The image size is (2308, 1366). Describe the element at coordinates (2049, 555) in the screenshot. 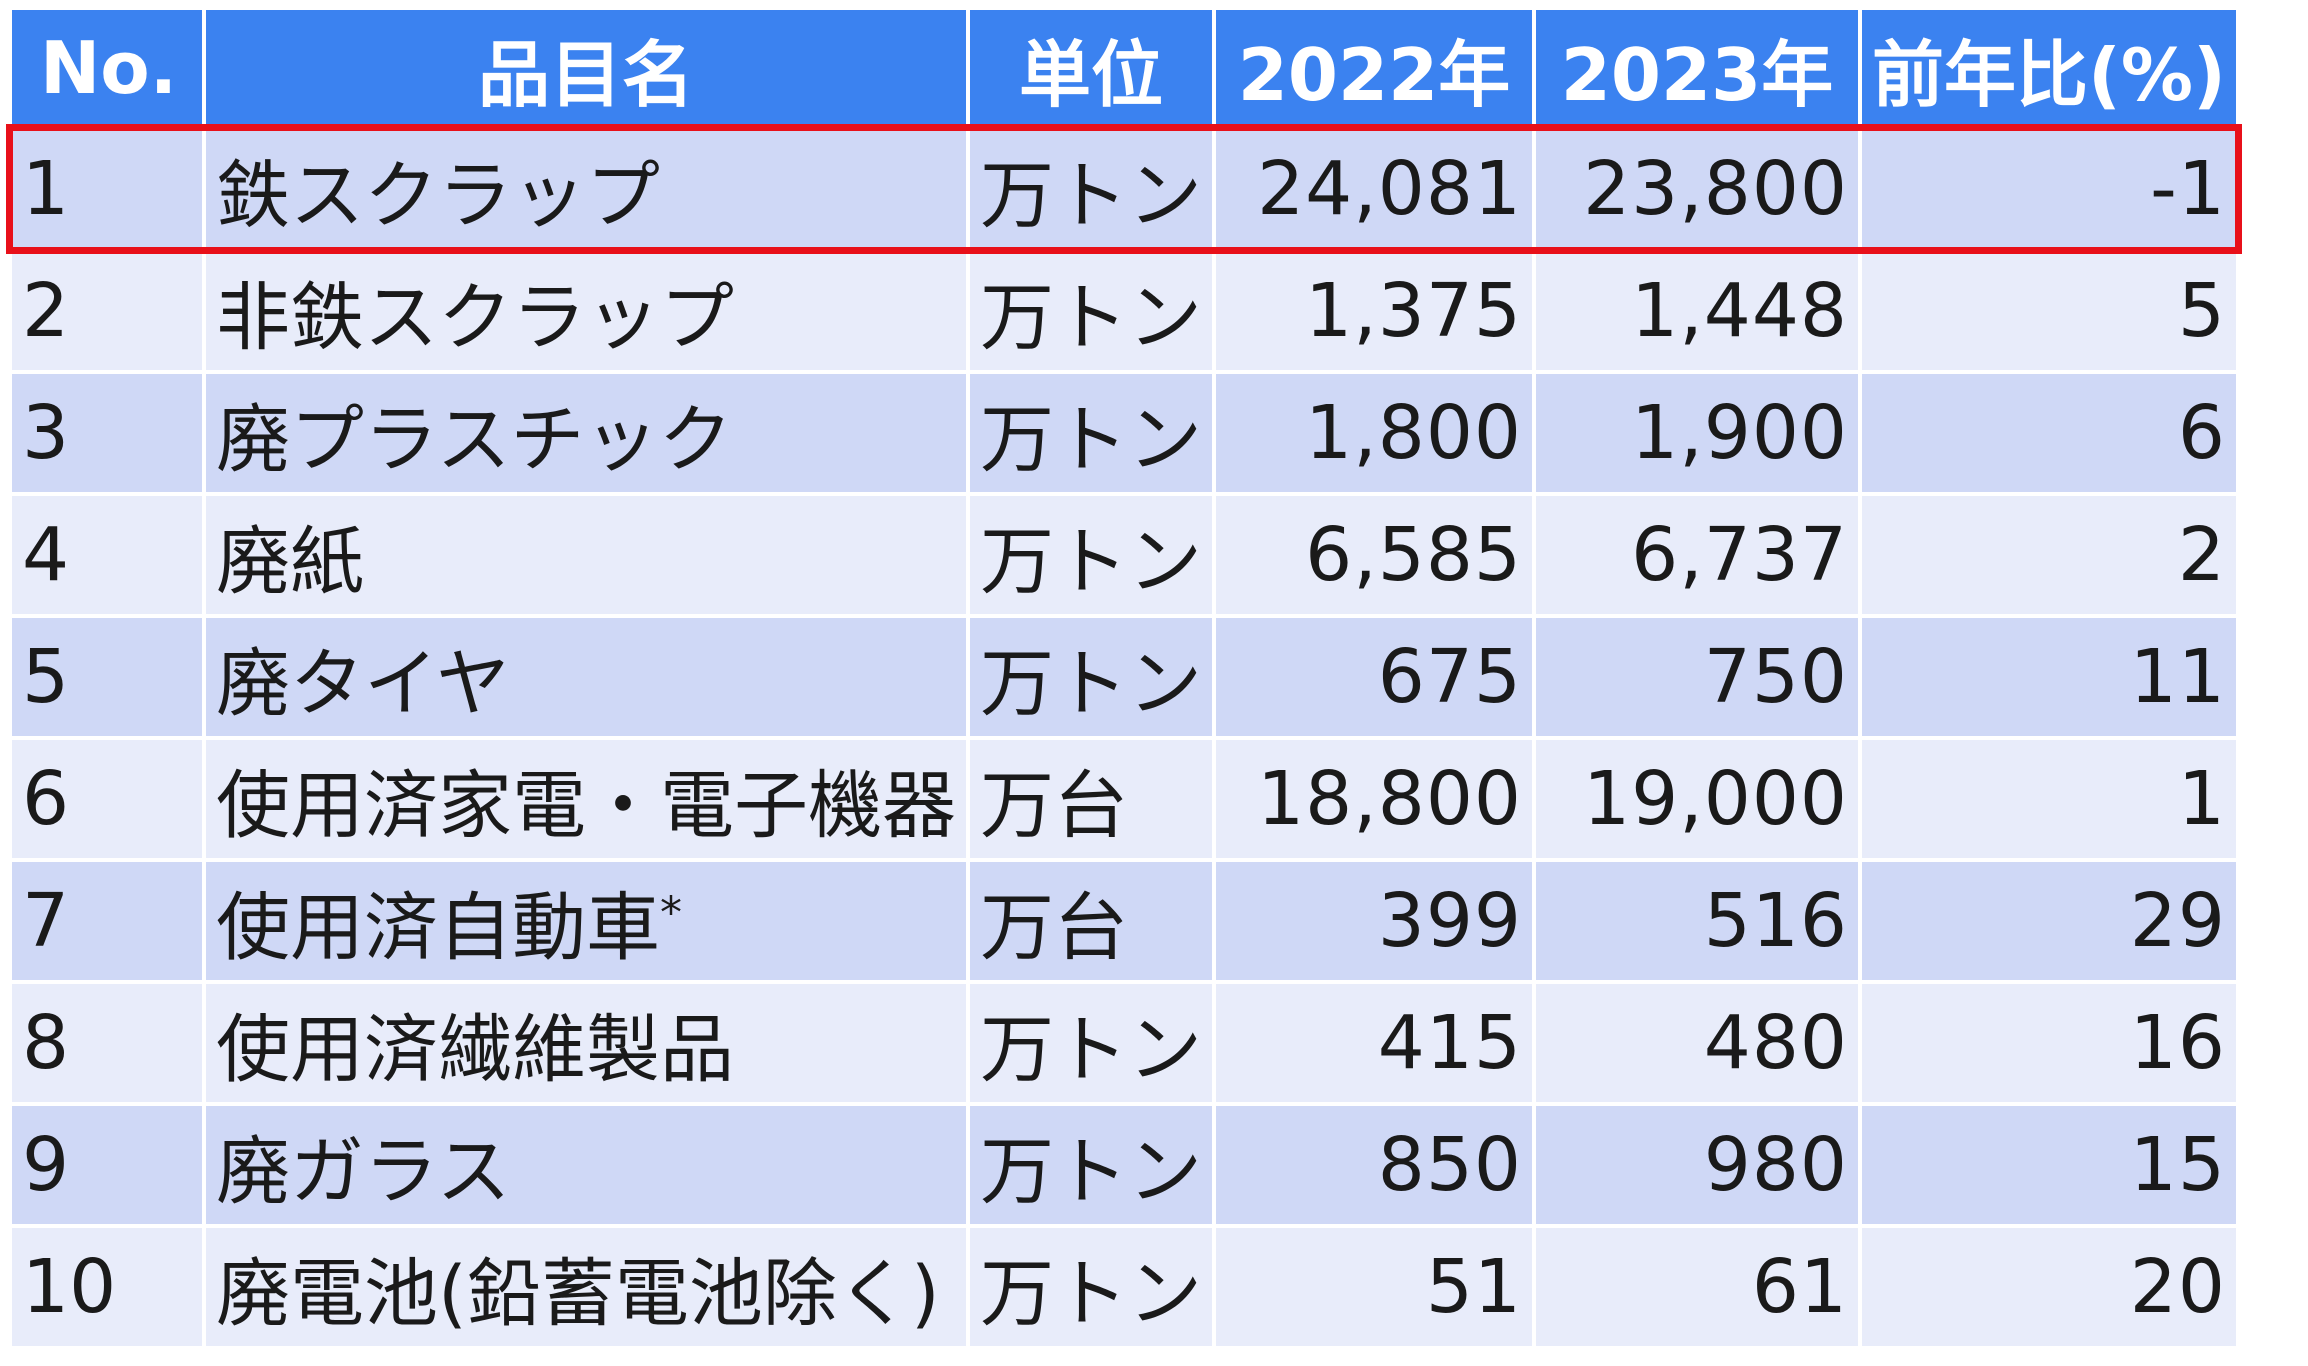

I see `cell-yoy-pct: 2` at that location.